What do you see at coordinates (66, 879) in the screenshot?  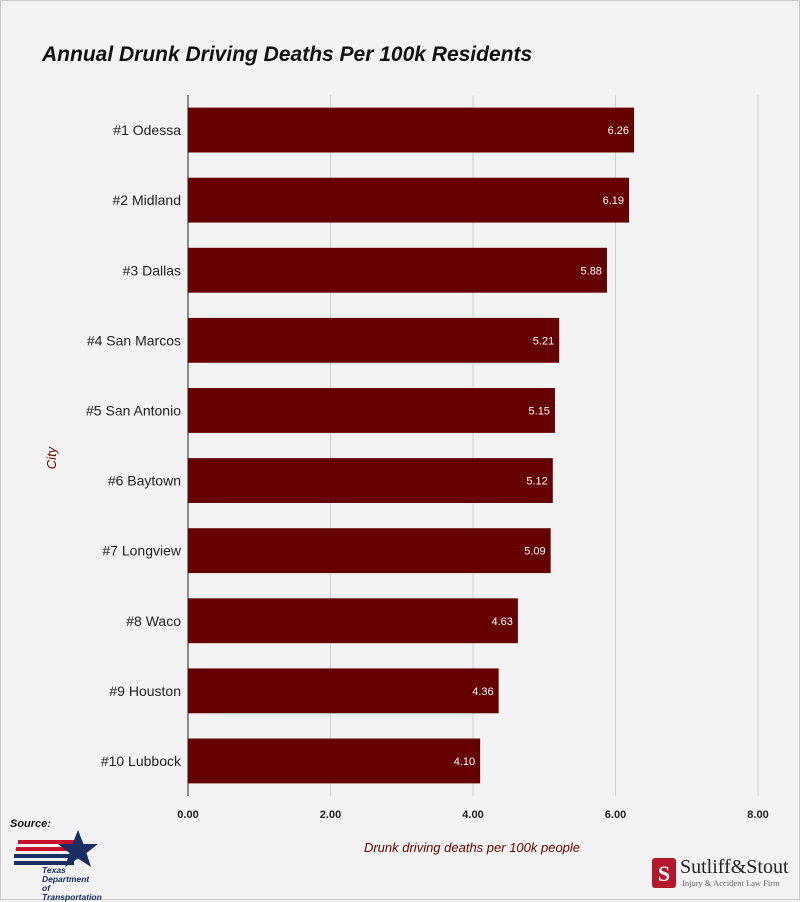 I see `txdot-line-2: Department` at bounding box center [66, 879].